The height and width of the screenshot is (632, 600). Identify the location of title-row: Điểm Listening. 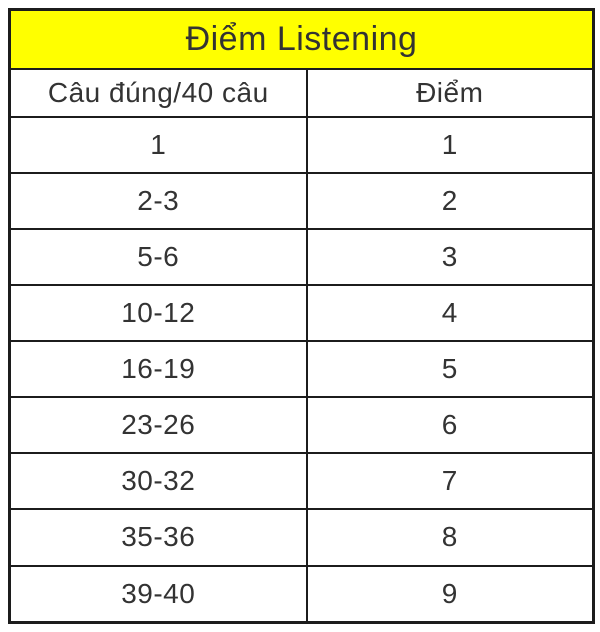
(301, 39).